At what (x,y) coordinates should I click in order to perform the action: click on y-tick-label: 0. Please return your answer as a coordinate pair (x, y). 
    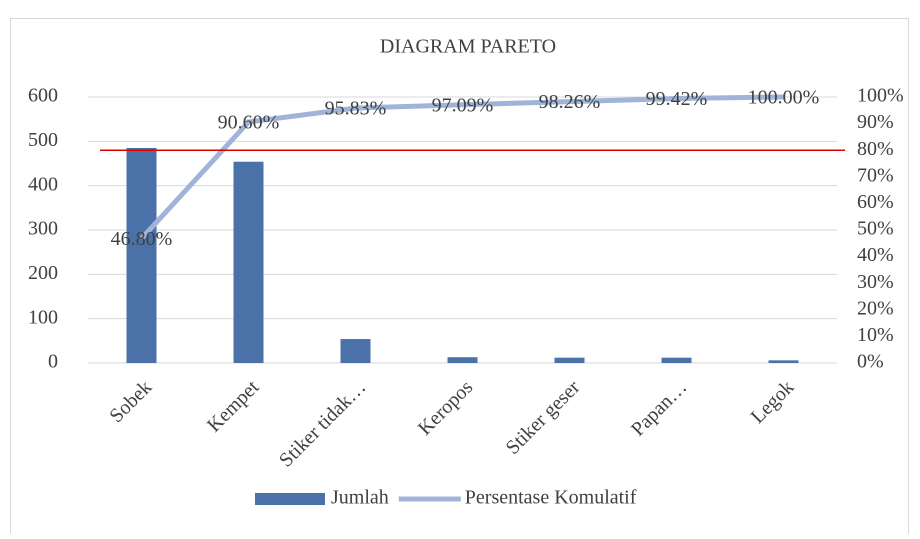
    Looking at the image, I should click on (53, 362).